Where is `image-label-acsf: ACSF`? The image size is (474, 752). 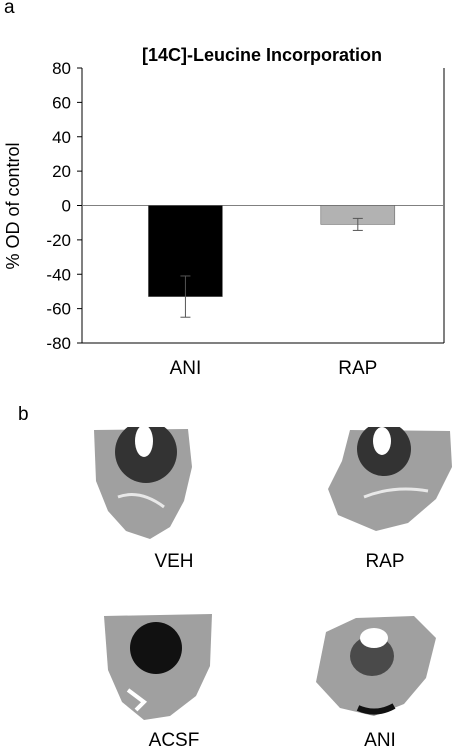
image-label-acsf: ACSF is located at coordinates (174, 740).